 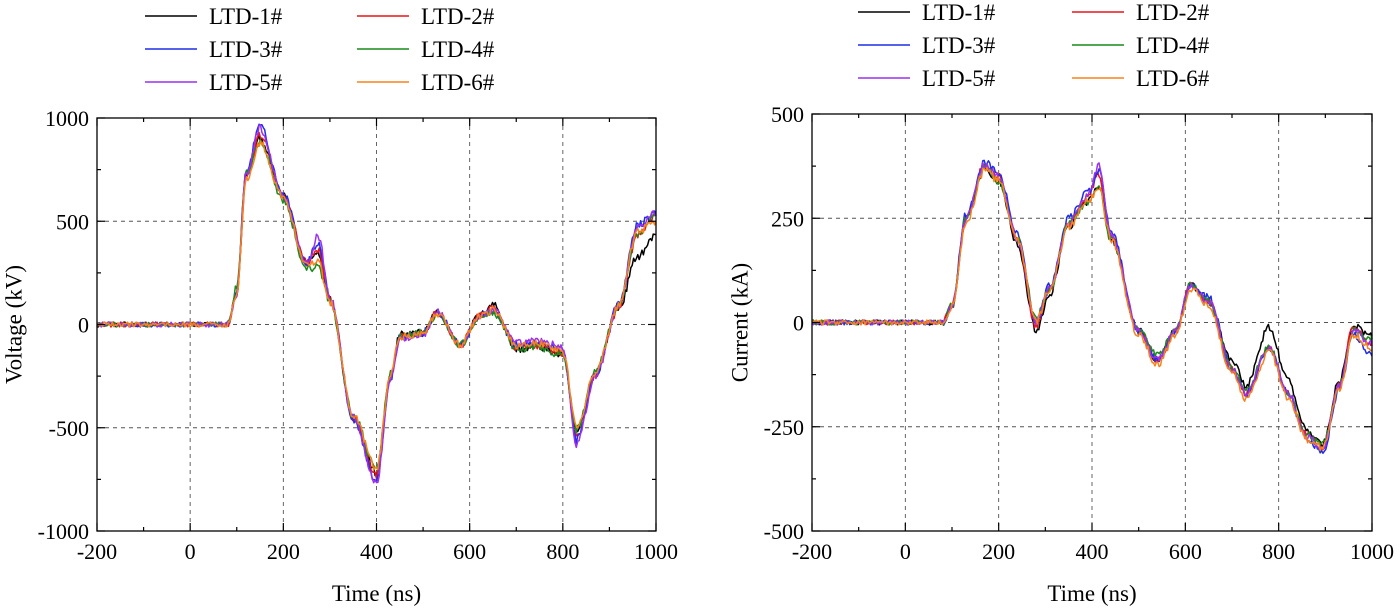 What do you see at coordinates (458, 82) in the screenshot?
I see `voltage-legend-label: LTD-6#` at bounding box center [458, 82].